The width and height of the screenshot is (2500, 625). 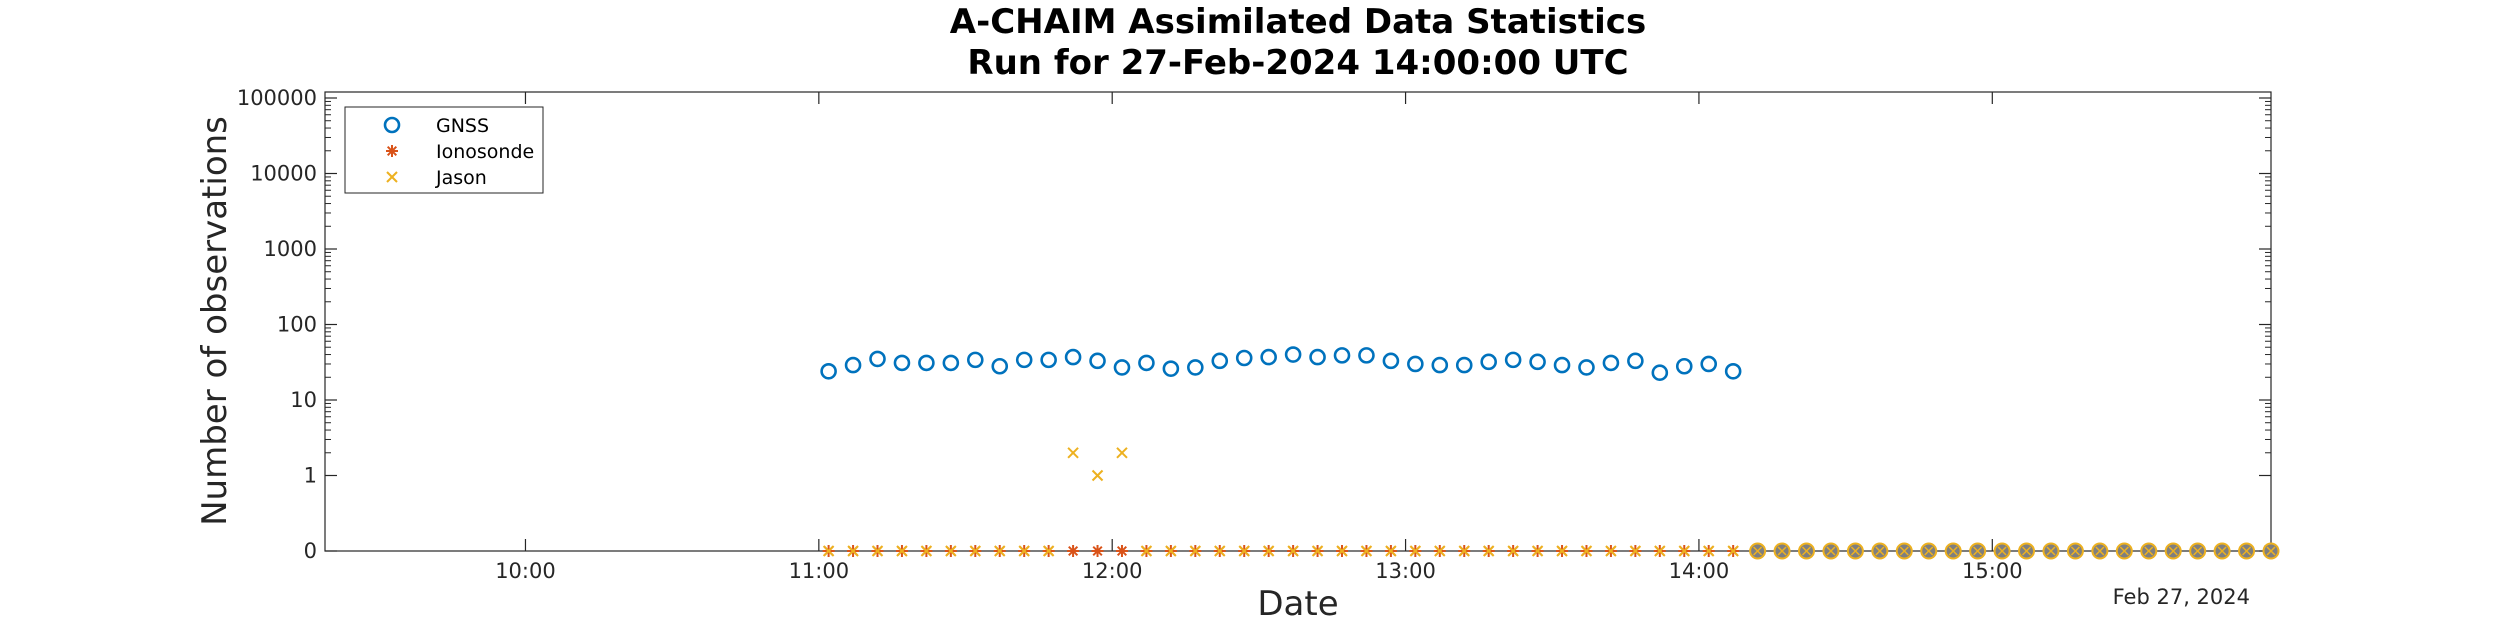 I want to click on legend: GNSS Ionosonde Jason, so click(x=444, y=150).